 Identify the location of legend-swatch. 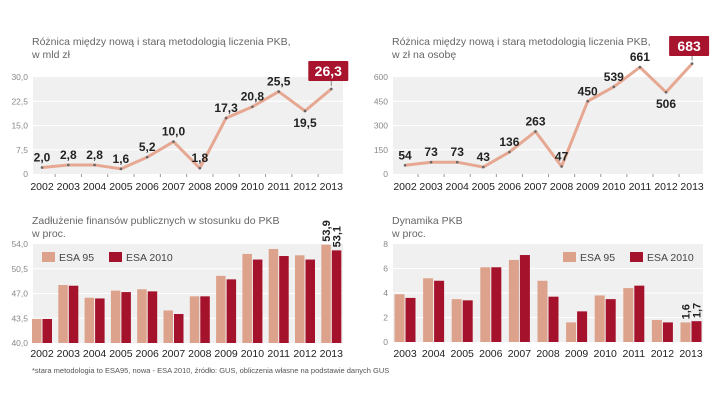
(48, 257).